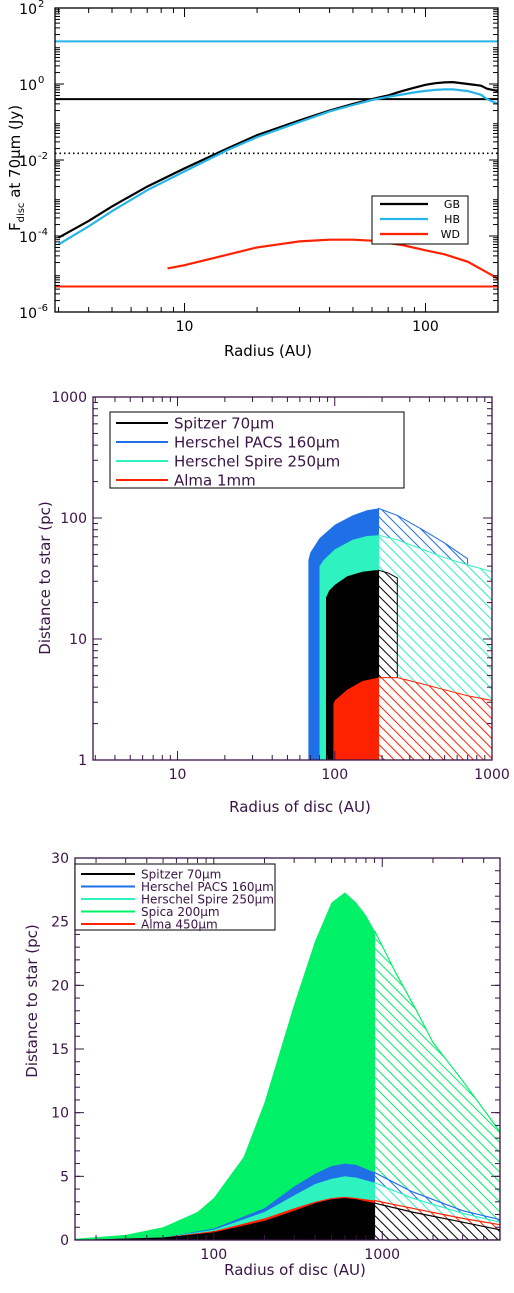 Image resolution: width=514 pixels, height=1293 pixels. Describe the element at coordinates (43, 156) in the screenshot. I see `y-tick-exponent: -2` at that location.